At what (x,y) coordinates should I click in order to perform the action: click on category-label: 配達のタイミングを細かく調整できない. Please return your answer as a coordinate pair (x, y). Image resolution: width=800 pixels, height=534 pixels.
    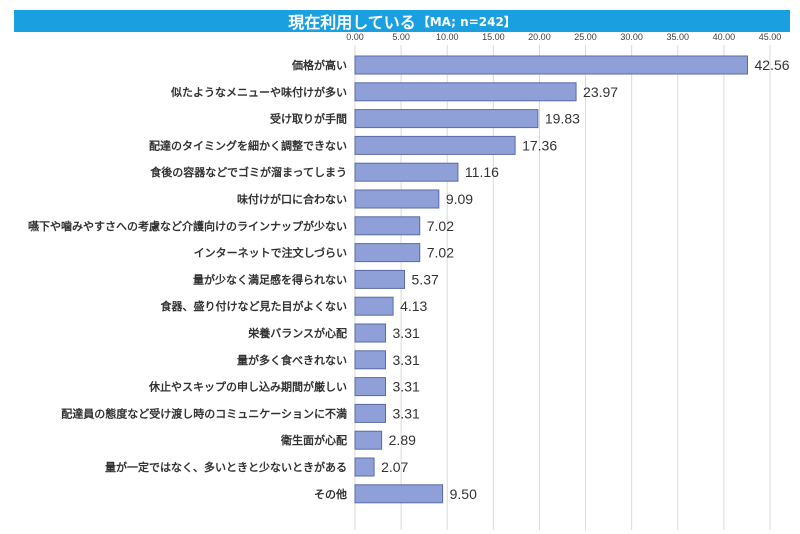
    Looking at the image, I should click on (248, 145).